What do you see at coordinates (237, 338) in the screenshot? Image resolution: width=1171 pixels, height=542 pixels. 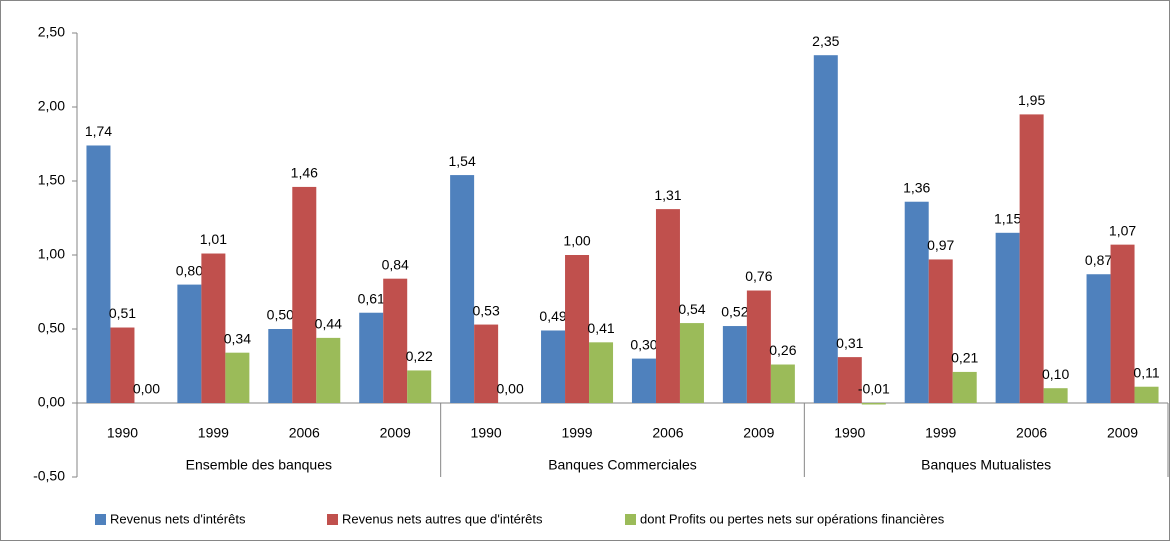 I see `value-label: 0,34` at bounding box center [237, 338].